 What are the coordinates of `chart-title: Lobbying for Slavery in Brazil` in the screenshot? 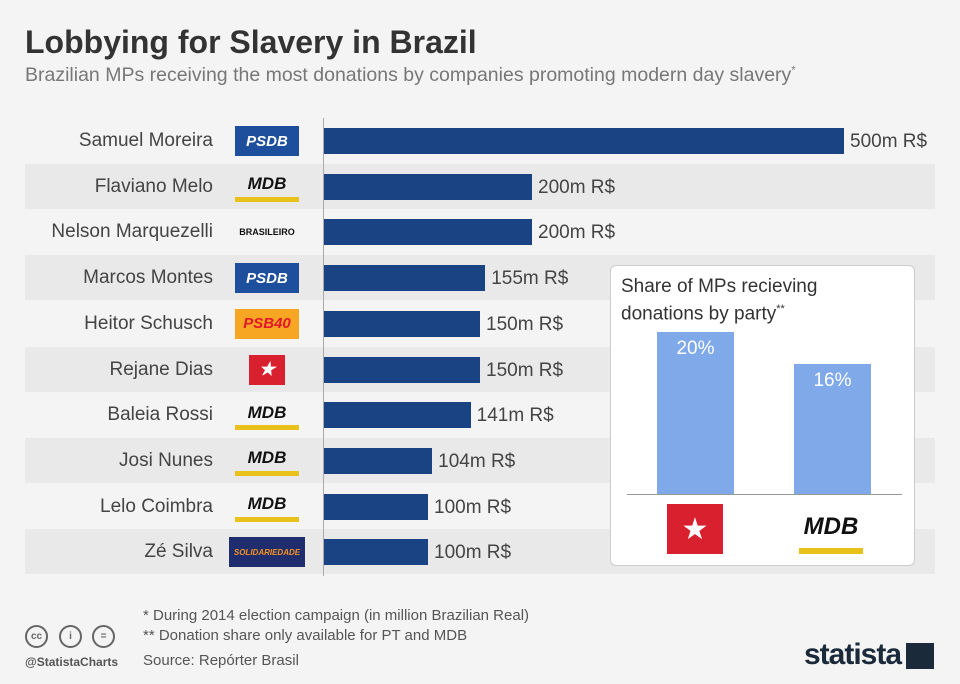 It's located at (251, 42).